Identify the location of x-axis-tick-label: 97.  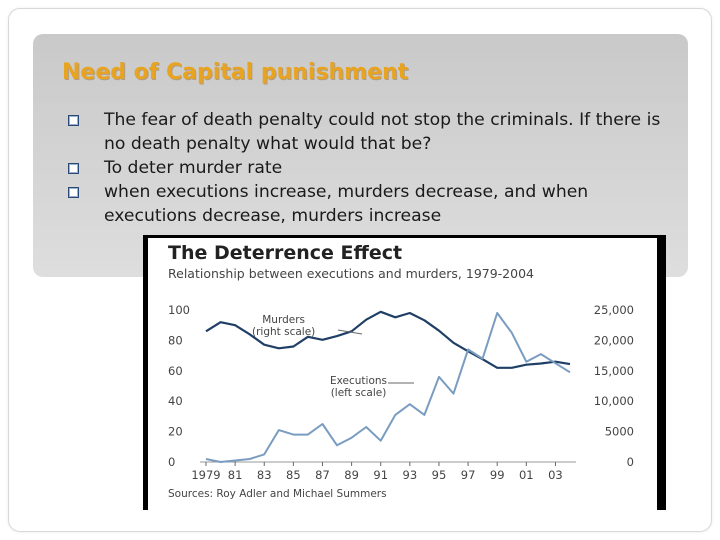
(468, 475).